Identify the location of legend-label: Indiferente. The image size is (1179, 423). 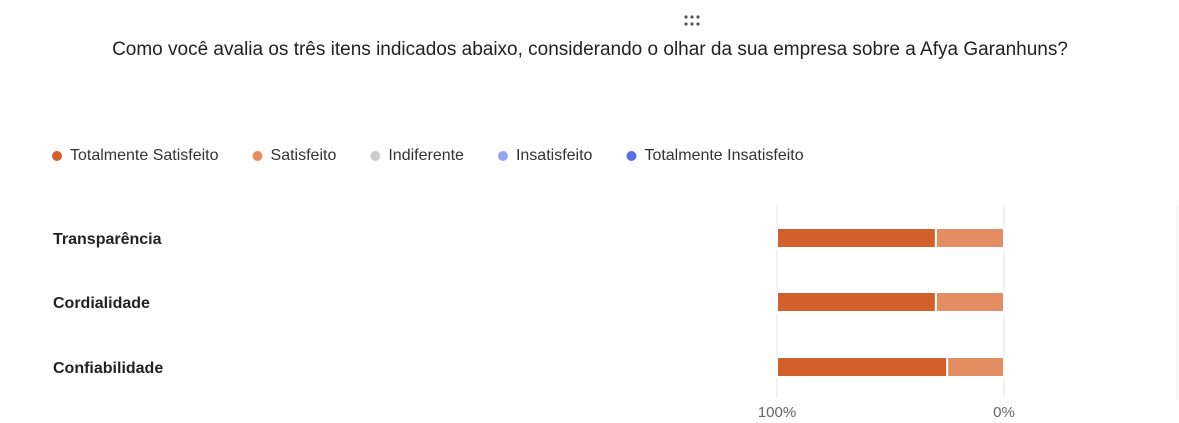
(426, 155).